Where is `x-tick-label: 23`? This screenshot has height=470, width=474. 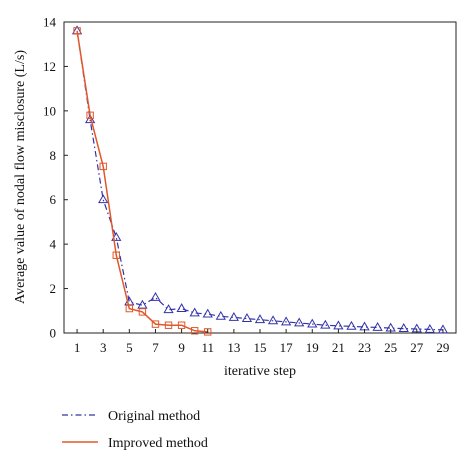
x-tick-label: 23 is located at coordinates (364, 347).